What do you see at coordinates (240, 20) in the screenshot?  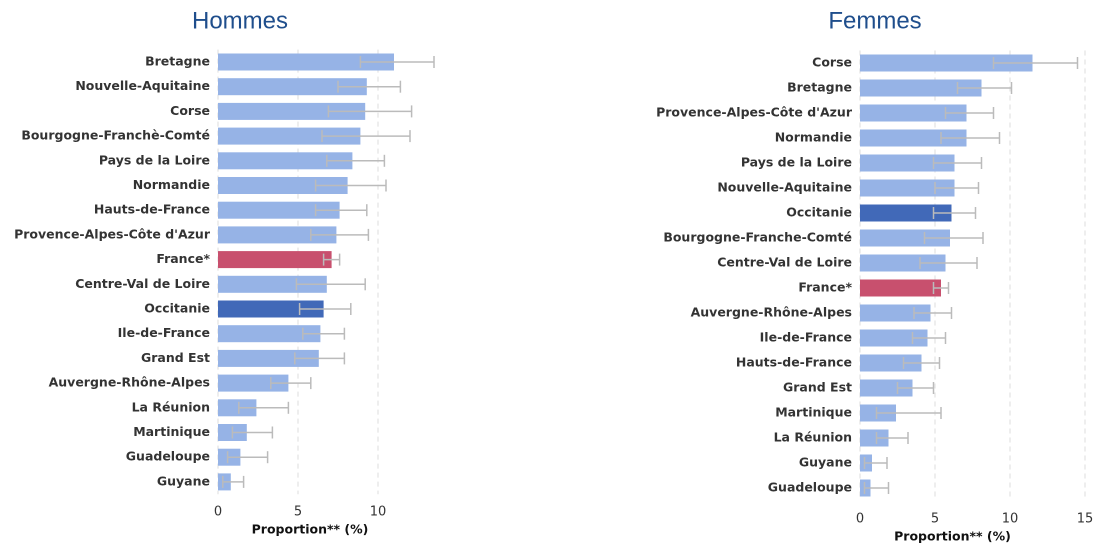 I see `chart-title: Hommes` at bounding box center [240, 20].